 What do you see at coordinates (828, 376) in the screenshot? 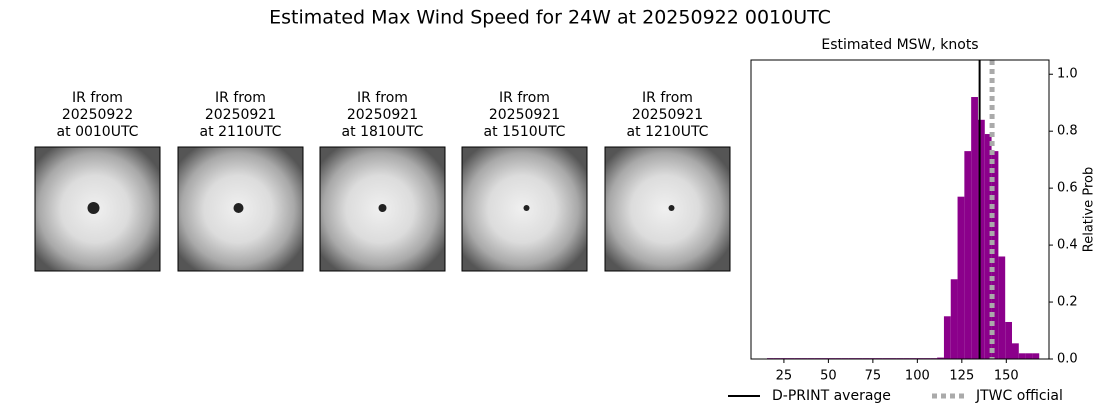
I see `x-tick-label: 50` at bounding box center [828, 376].